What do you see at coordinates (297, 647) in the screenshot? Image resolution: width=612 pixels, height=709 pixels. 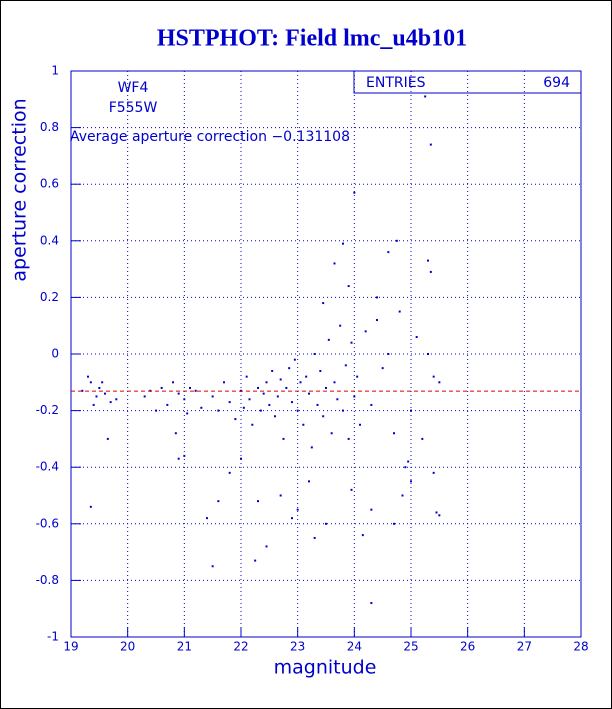 I see `x-tick-label: 23` at bounding box center [297, 647].